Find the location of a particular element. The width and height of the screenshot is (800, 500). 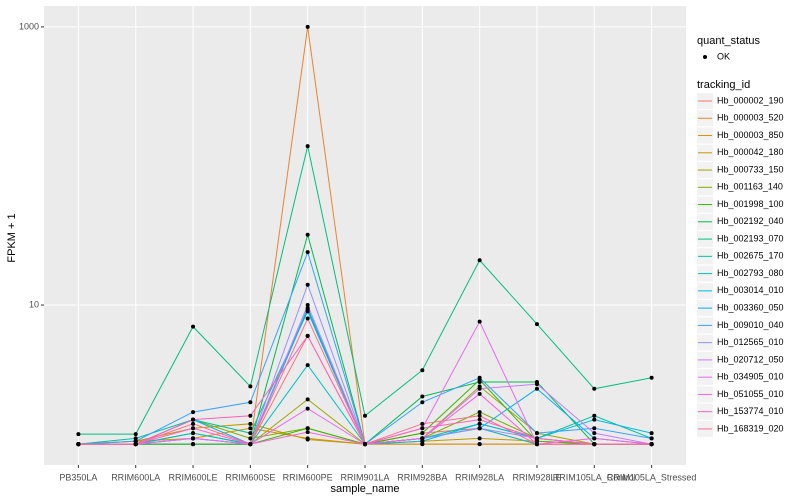

y-tick-label: 1000 is located at coordinates (29, 26).